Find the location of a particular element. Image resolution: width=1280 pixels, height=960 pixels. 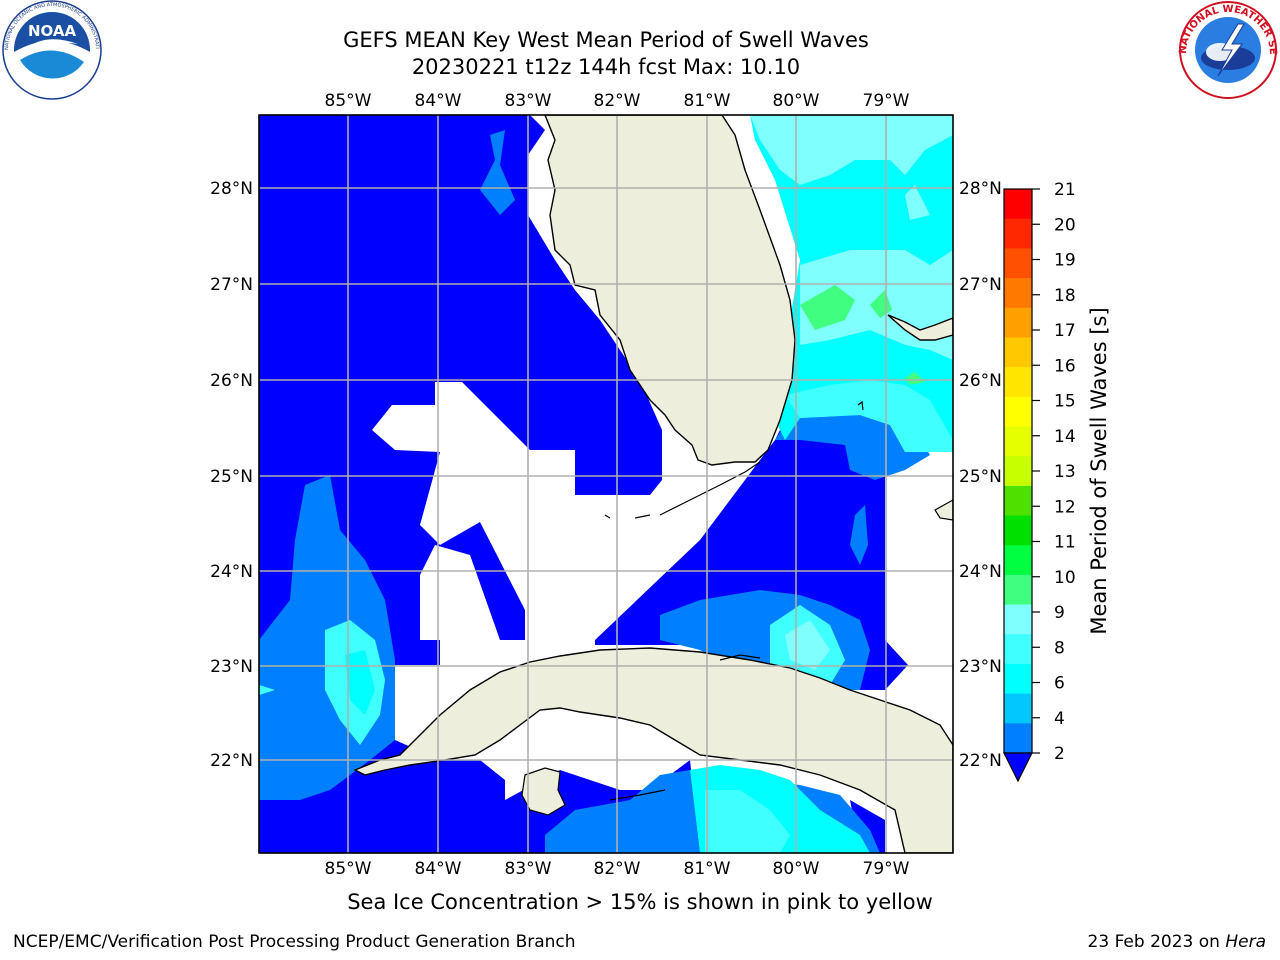

lon-label-top: 84°W is located at coordinates (438, 101).